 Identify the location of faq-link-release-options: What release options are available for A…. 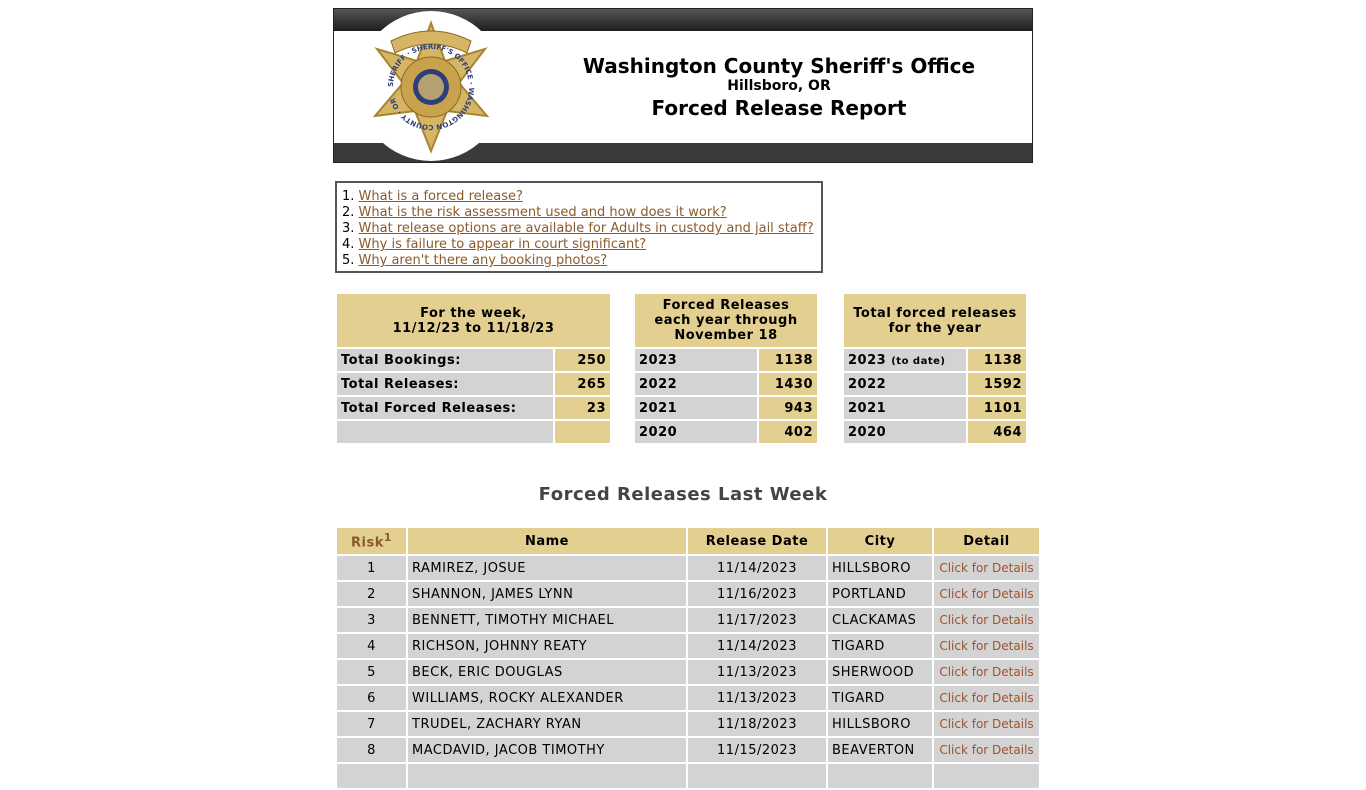
(586, 228).